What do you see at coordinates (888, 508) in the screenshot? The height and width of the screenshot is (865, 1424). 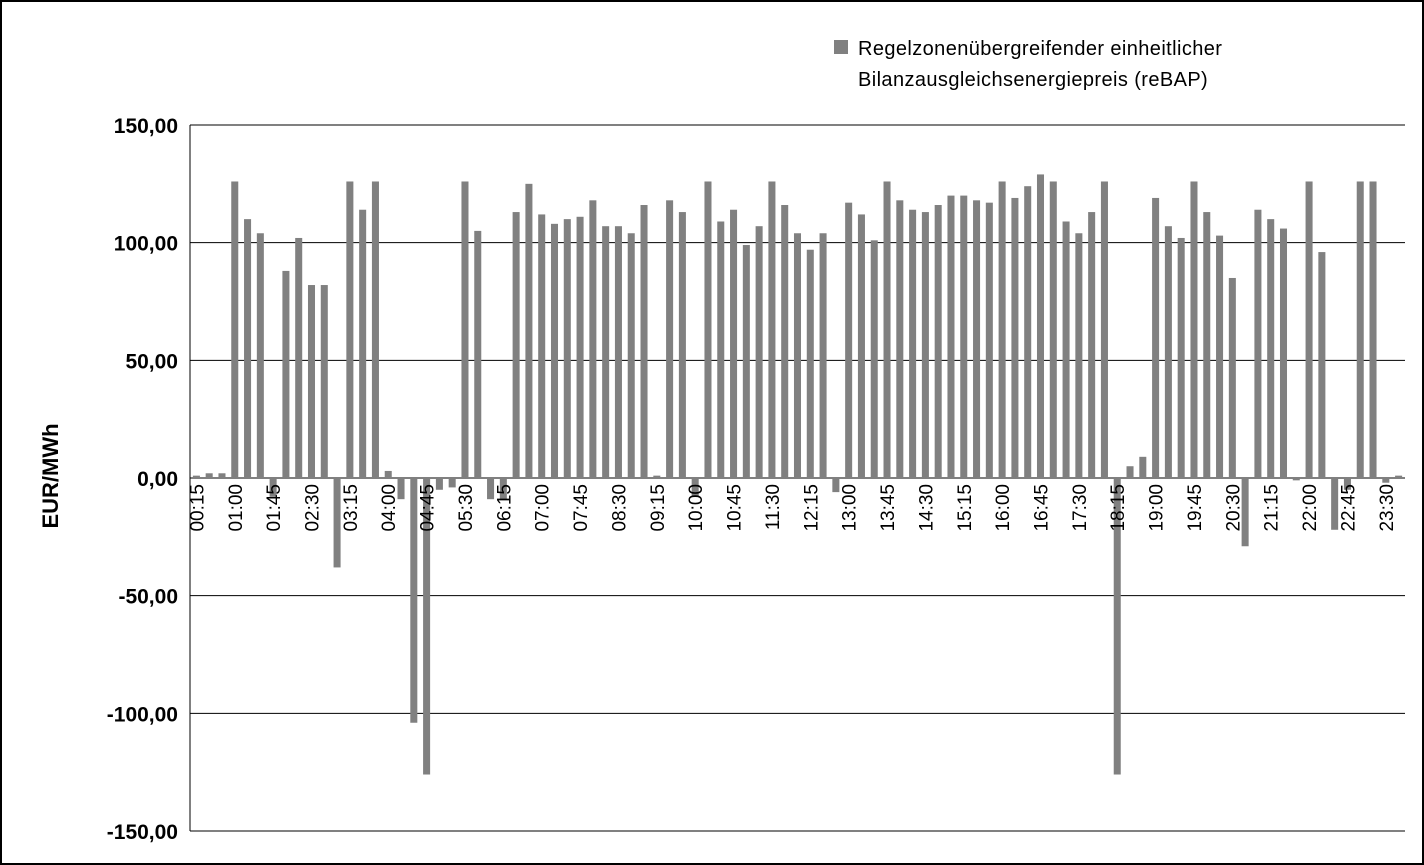 I see `x-tick-label-18: 13:45` at bounding box center [888, 508].